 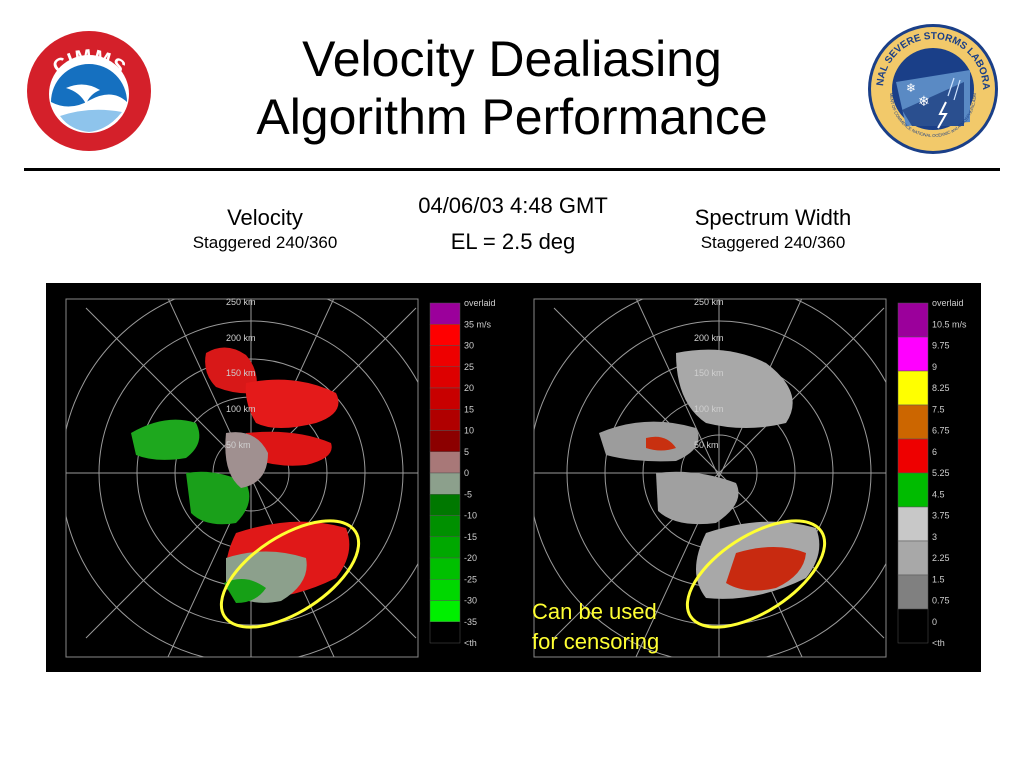 What do you see at coordinates (468, 494) in the screenshot?
I see `velocity-scale-label: -5` at bounding box center [468, 494].